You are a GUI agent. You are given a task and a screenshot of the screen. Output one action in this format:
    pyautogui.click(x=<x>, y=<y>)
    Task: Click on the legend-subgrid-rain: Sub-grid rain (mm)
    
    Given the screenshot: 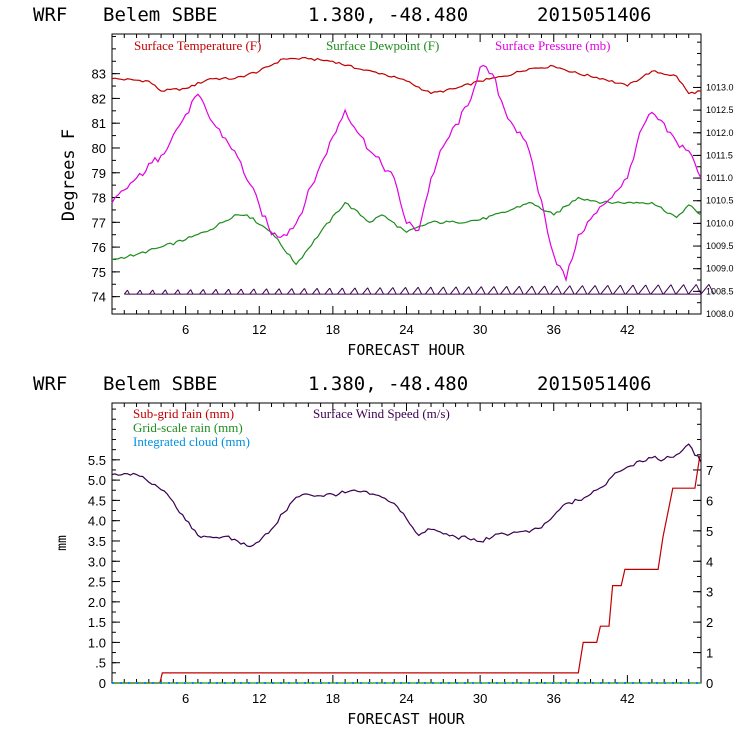 What is the action you would take?
    pyautogui.click(x=183, y=413)
    